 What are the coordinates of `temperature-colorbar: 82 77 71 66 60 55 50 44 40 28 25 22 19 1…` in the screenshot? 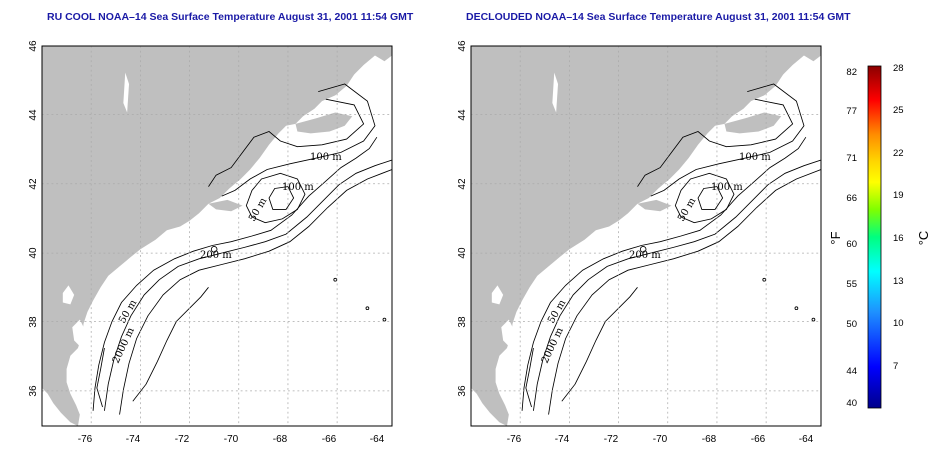 It's located at (879, 236).